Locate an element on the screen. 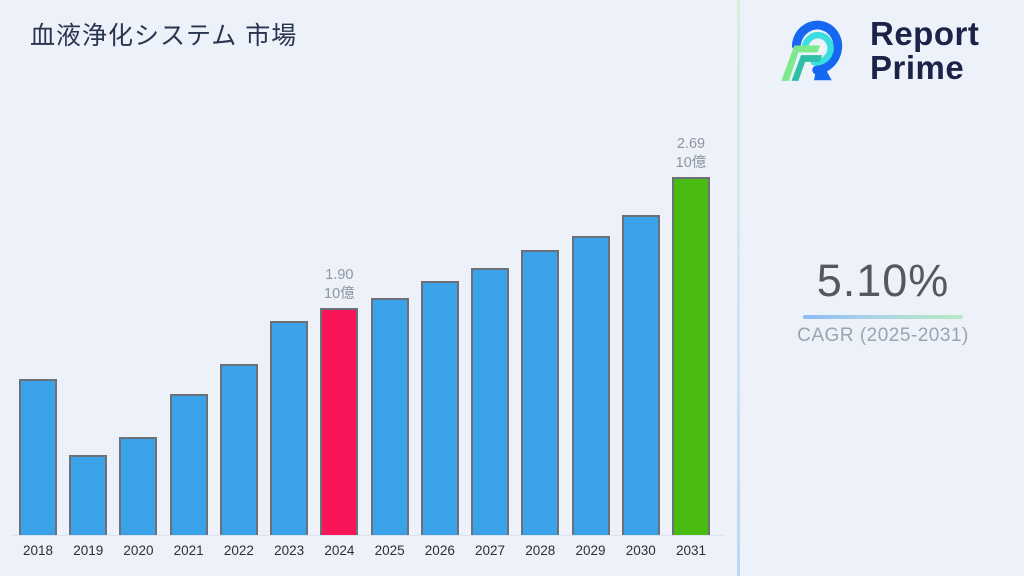 The width and height of the screenshot is (1024, 576). logo-text-line1: Report is located at coordinates (925, 33).